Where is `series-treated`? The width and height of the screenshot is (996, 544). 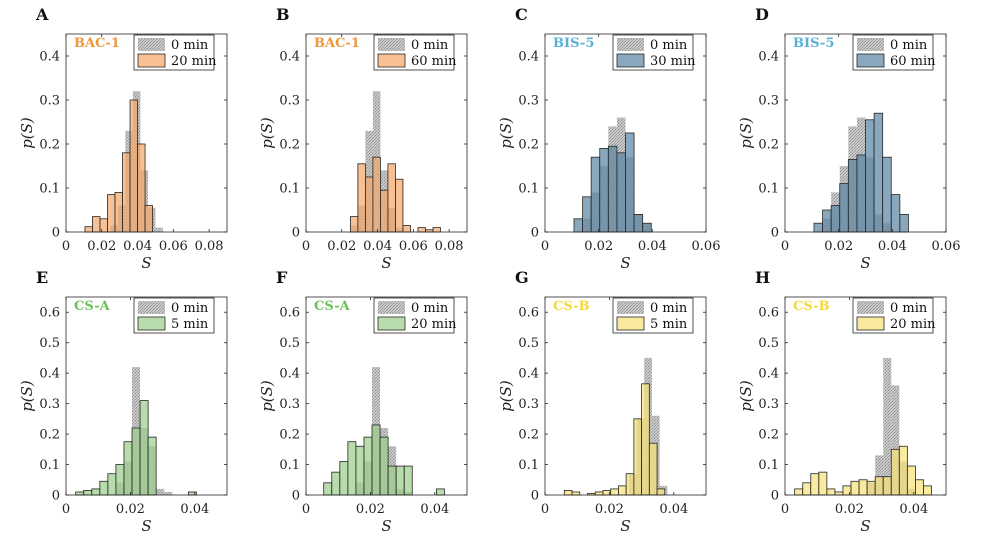 series-treated is located at coordinates (395, 194).